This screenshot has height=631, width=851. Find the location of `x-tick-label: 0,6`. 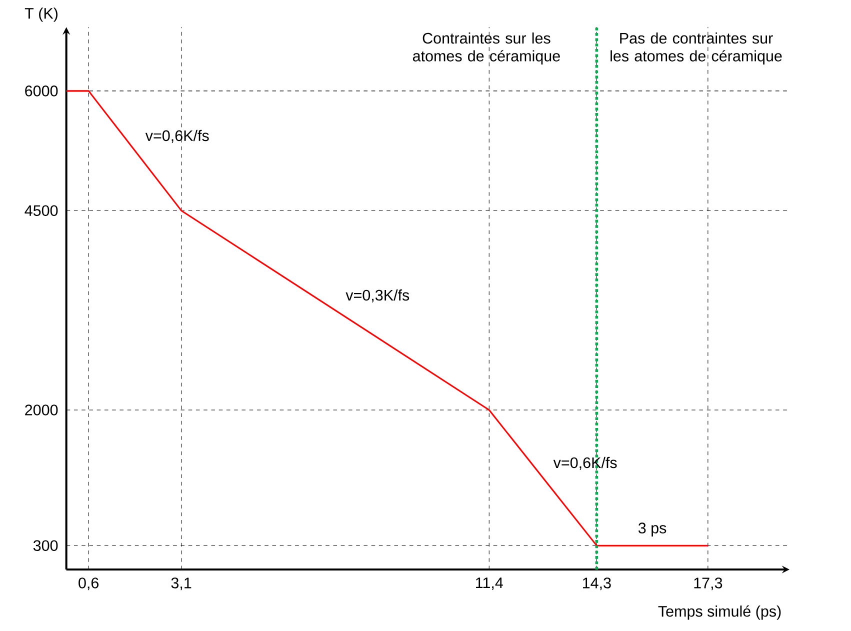

x-tick-label: 0,6 is located at coordinates (88, 584).